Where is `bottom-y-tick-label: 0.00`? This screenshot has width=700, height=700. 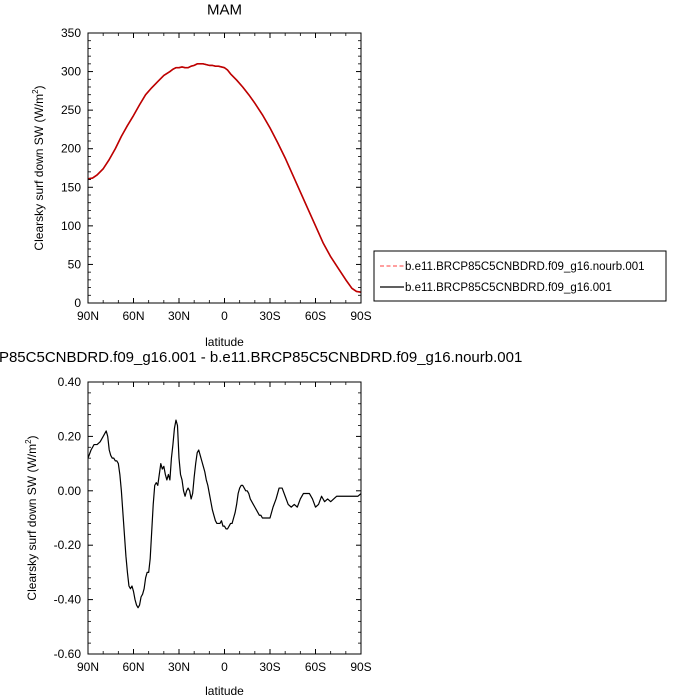 bottom-y-tick-label: 0.00 is located at coordinates (70, 491).